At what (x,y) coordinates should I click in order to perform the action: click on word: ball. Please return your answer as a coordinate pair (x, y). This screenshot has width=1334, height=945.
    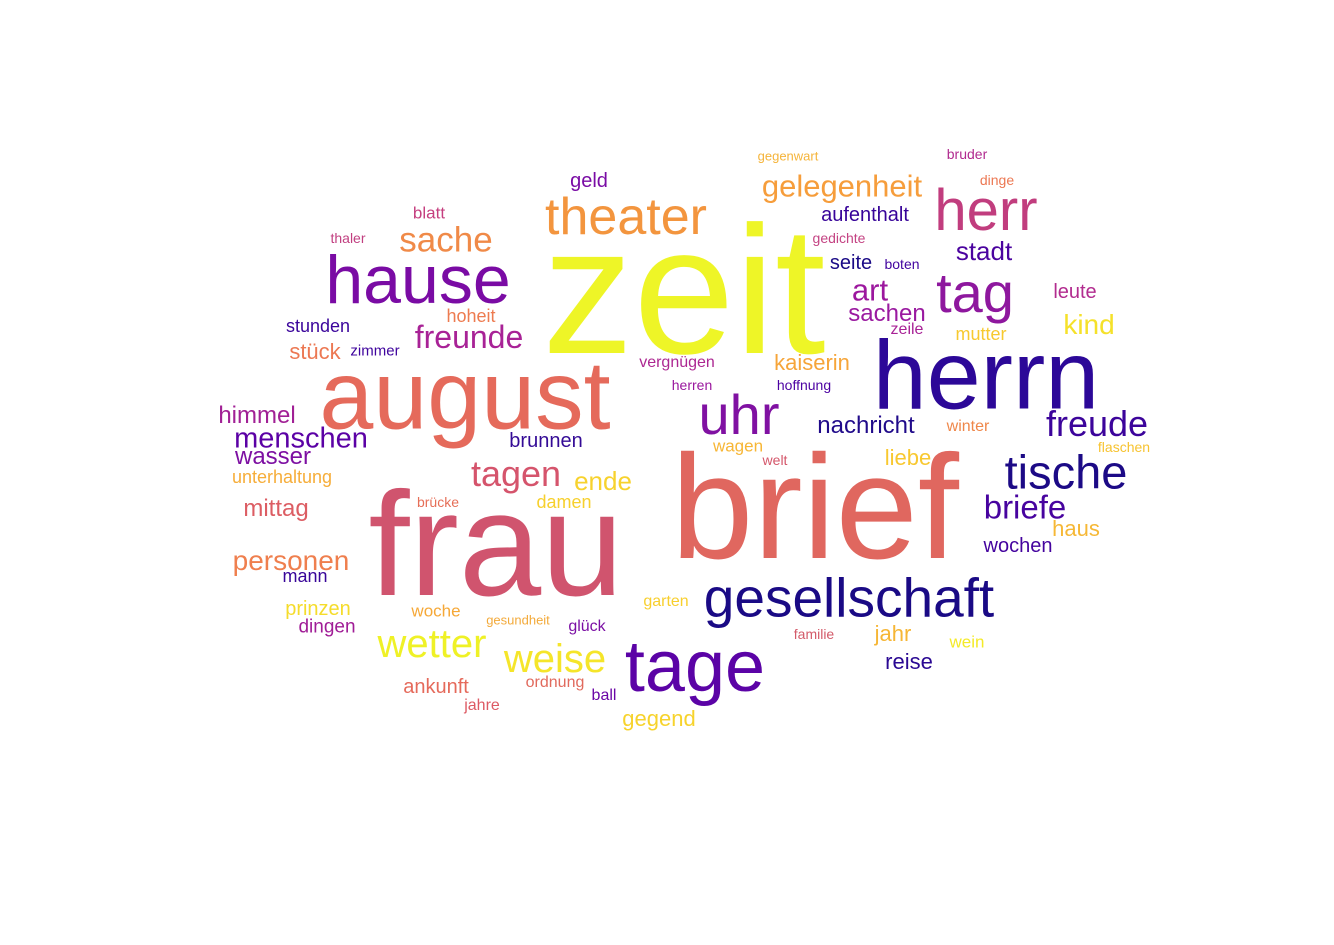
    Looking at the image, I should click on (604, 695).